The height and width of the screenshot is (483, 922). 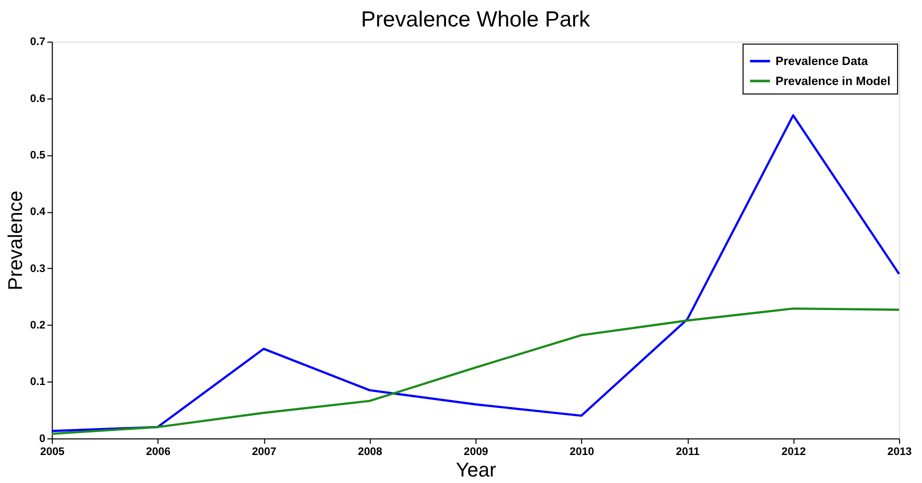 I want to click on legend-label: Prevalence in Model, so click(x=832, y=81).